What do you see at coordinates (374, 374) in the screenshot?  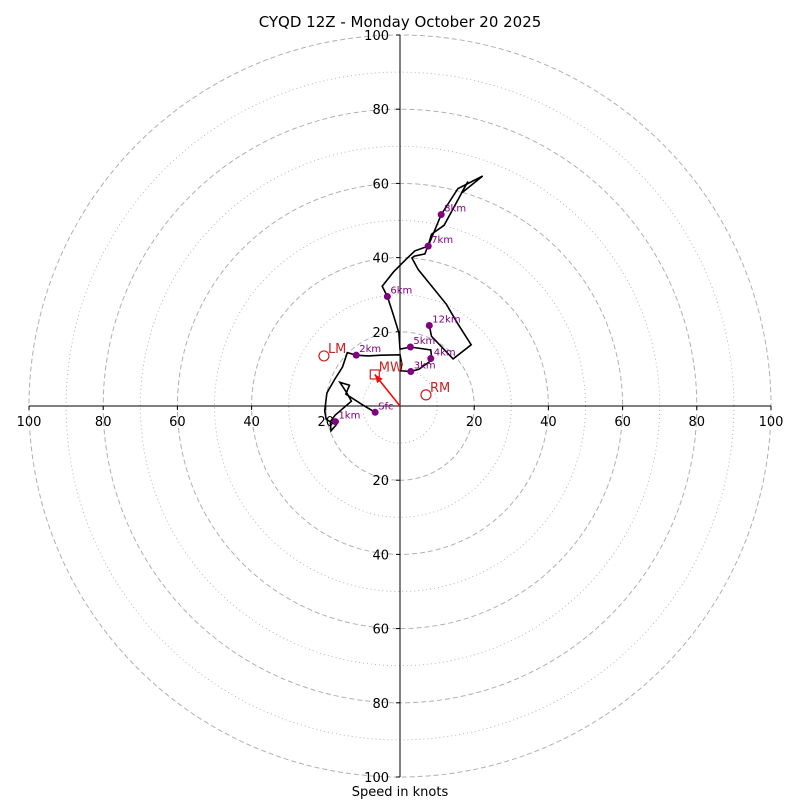 I see `storm-marker-square` at bounding box center [374, 374].